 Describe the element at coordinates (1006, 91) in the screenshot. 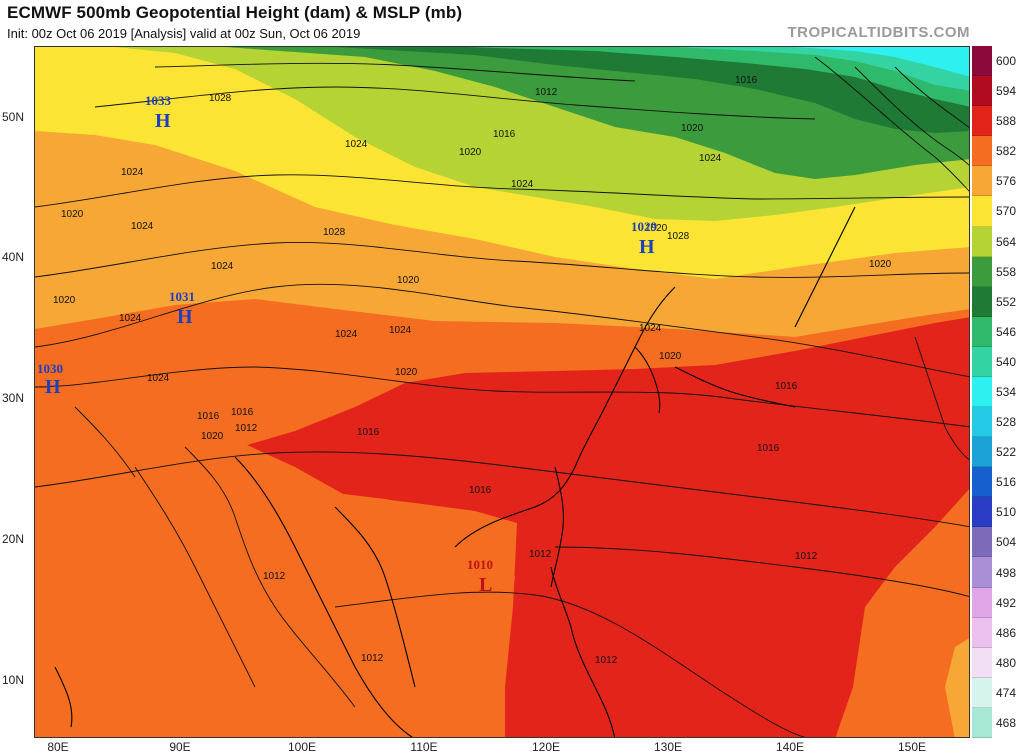

I see `colorbar-label: 594` at that location.